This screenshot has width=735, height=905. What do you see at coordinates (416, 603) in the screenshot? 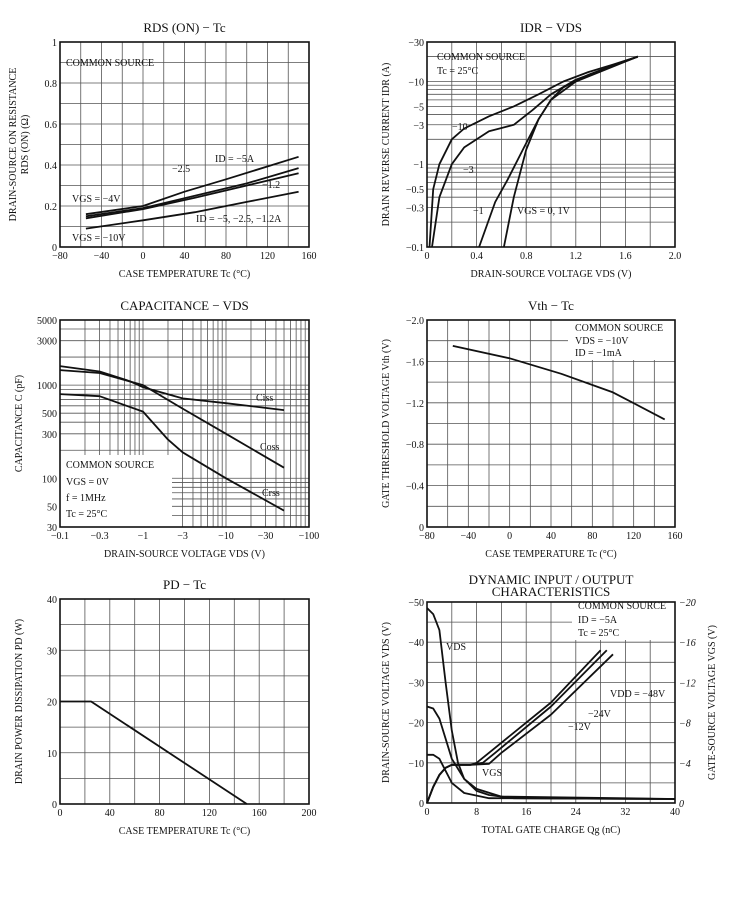
I see `y-tick-label: −50` at bounding box center [416, 603].